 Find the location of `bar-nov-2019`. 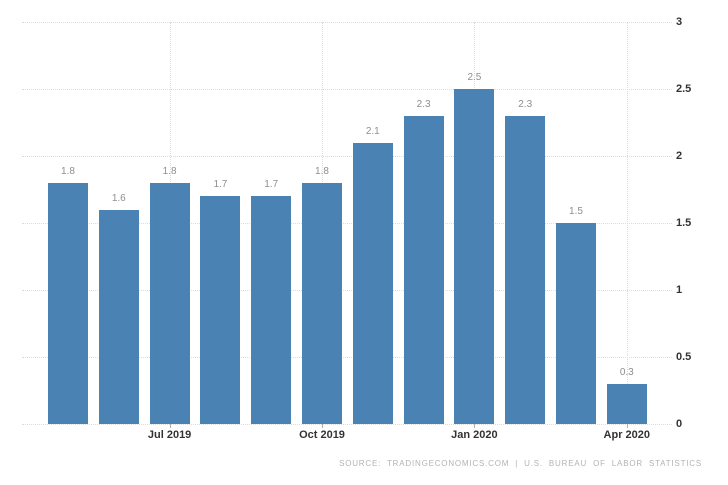

bar-nov-2019 is located at coordinates (372, 283).